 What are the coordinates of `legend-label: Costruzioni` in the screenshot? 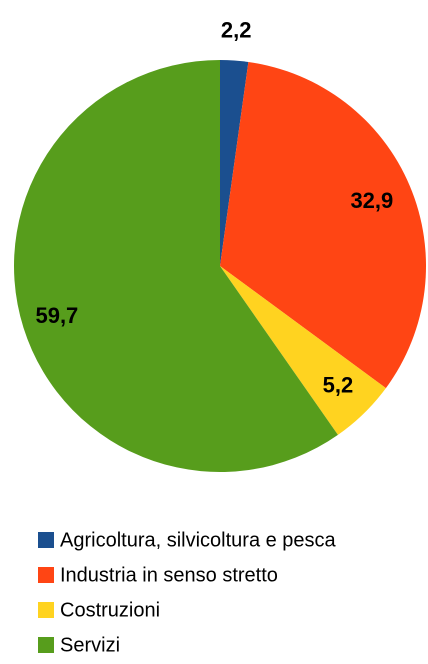 It's located at (110, 610).